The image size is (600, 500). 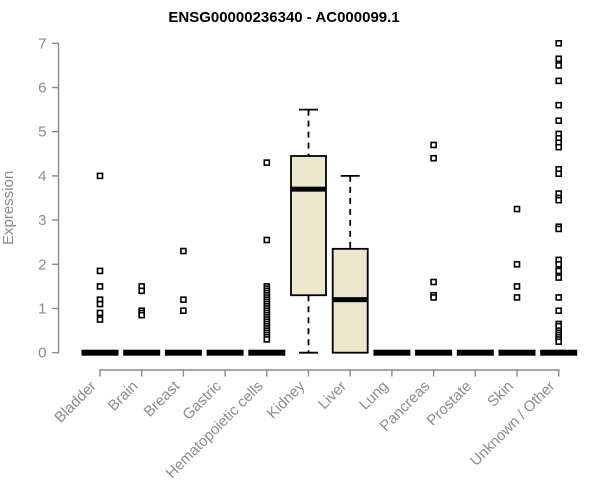 What do you see at coordinates (332, 395) in the screenshot?
I see `x-category-label: Liver` at bounding box center [332, 395].